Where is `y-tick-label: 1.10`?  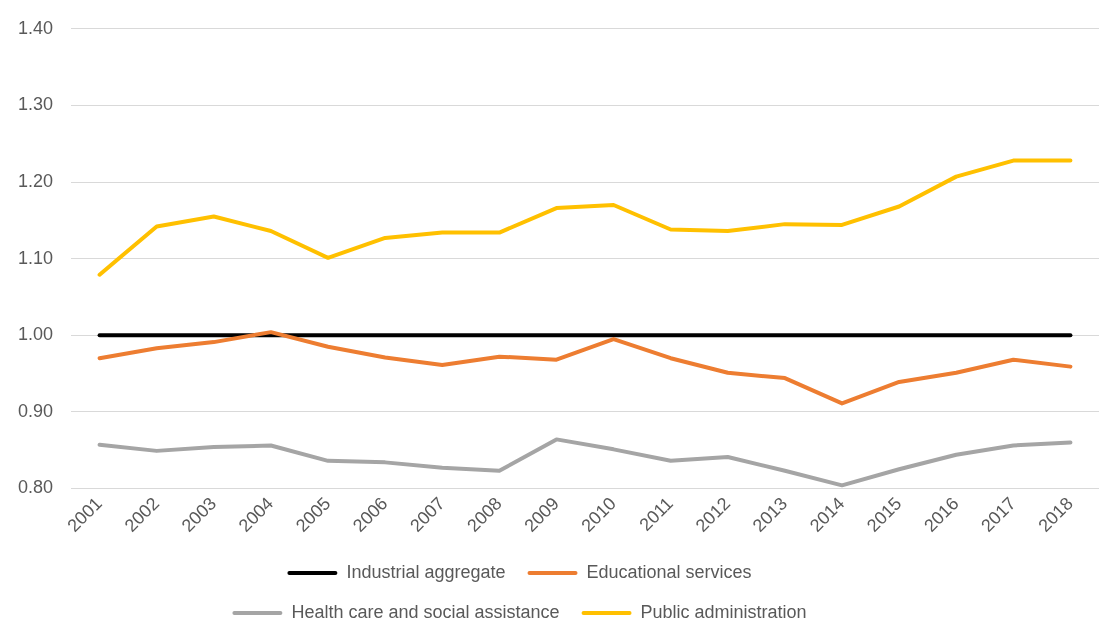 y-tick-label: 1.10 is located at coordinates (35, 257).